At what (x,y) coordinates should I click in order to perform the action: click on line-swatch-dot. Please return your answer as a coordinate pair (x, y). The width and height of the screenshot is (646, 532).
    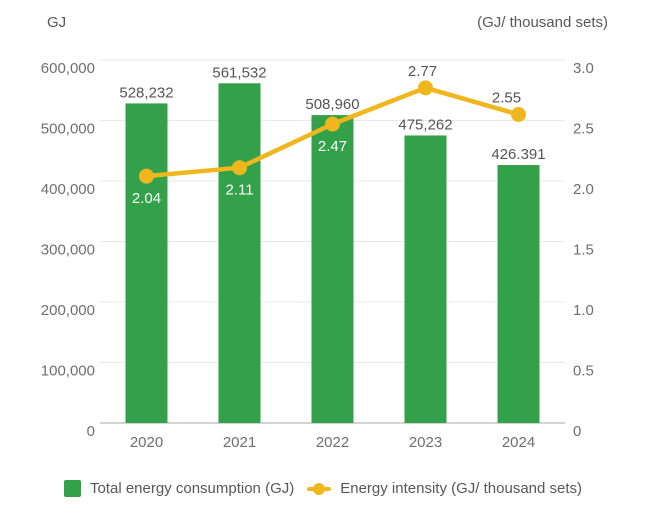
    Looking at the image, I should click on (319, 488).